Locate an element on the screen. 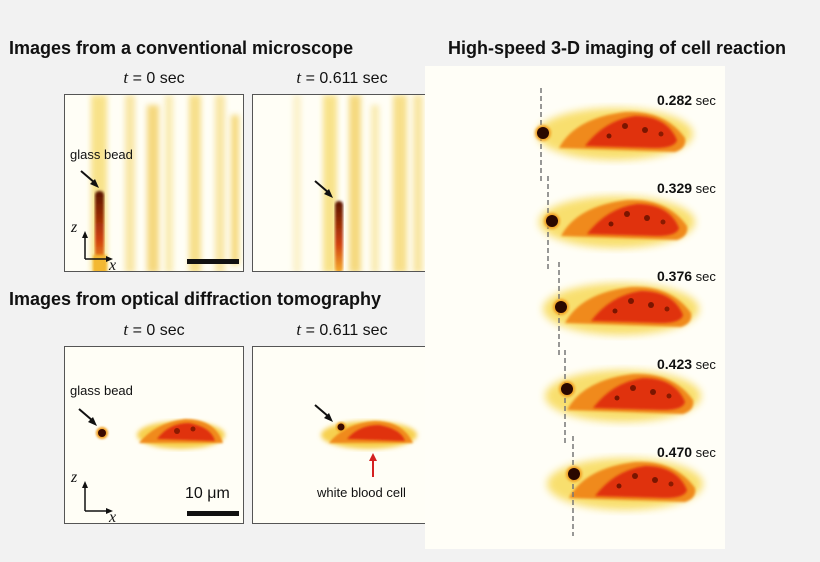  axis-x-label: x is located at coordinates (113, 264).